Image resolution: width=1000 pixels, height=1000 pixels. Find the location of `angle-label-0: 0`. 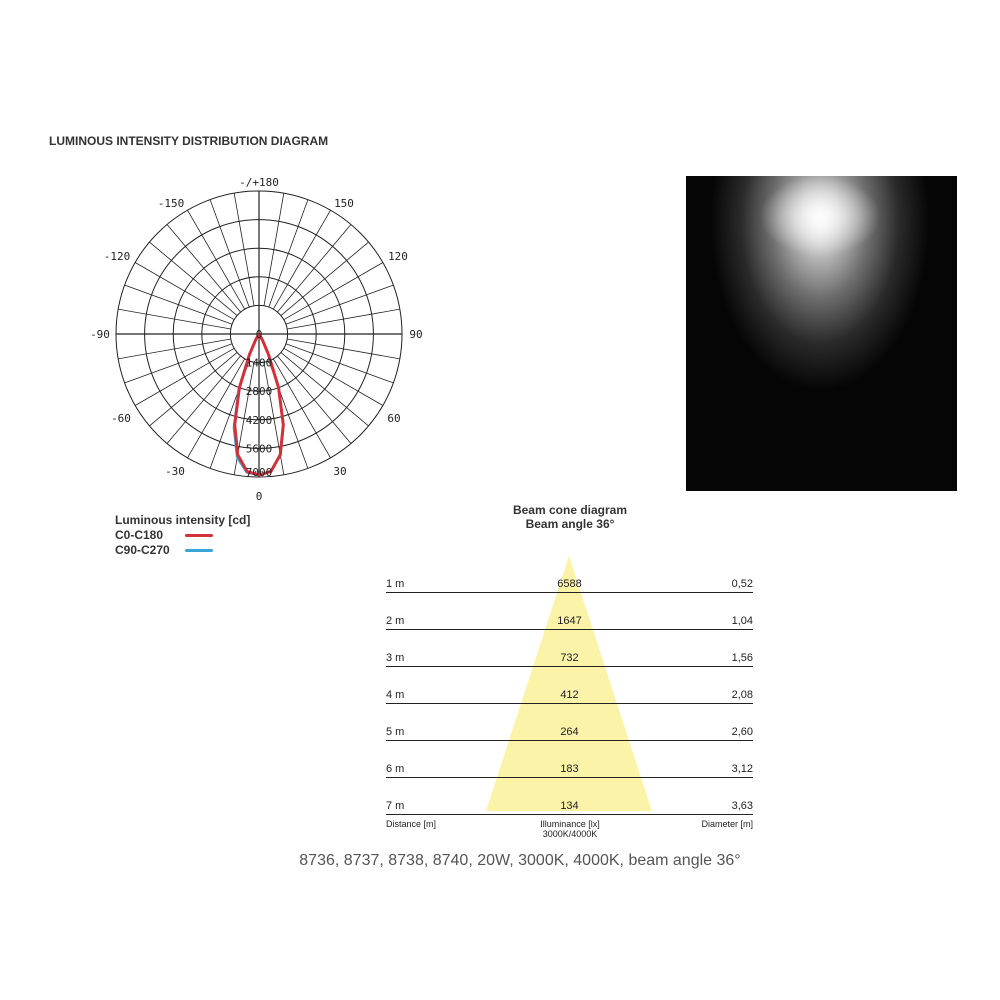

angle-label-0: 0 is located at coordinates (259, 496).